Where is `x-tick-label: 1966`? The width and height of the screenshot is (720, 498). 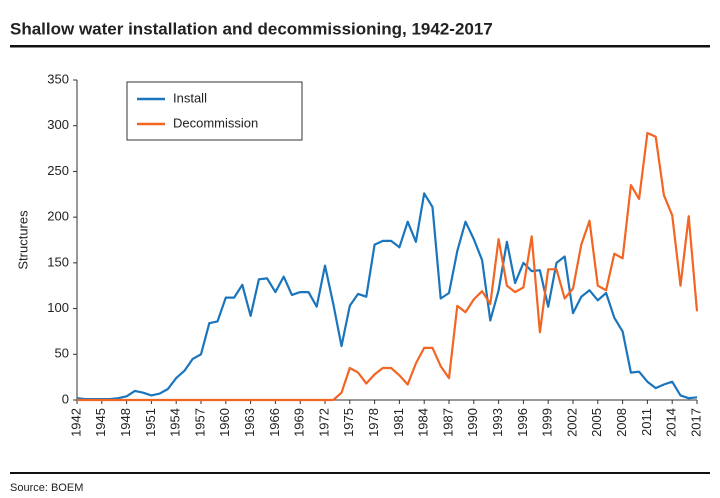 x-tick-label: 1966 is located at coordinates (274, 422).